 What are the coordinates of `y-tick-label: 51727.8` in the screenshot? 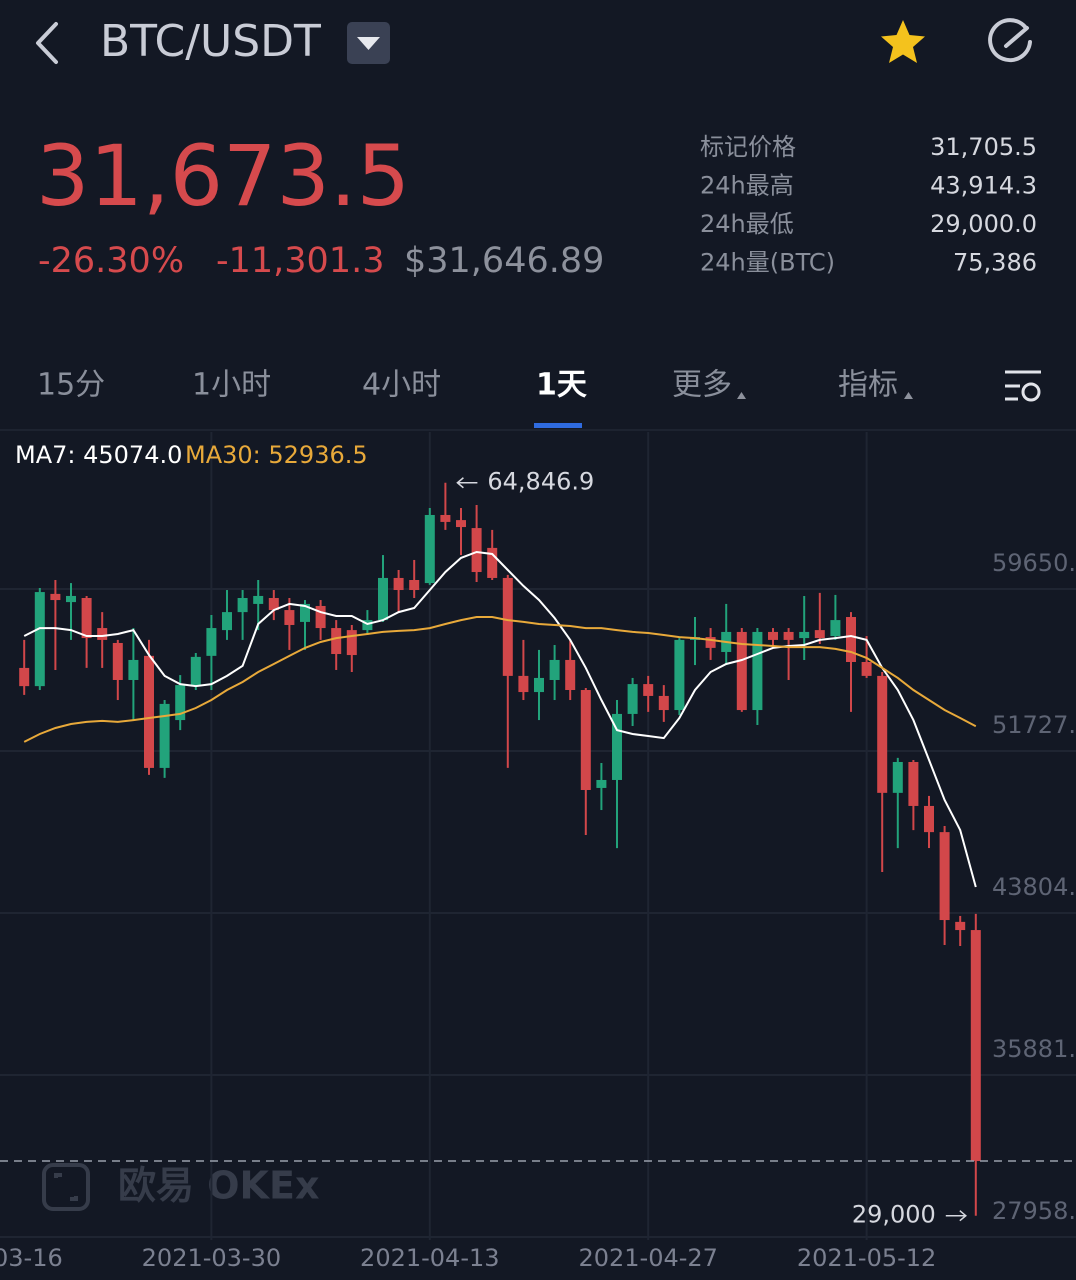 It's located at (1034, 725).